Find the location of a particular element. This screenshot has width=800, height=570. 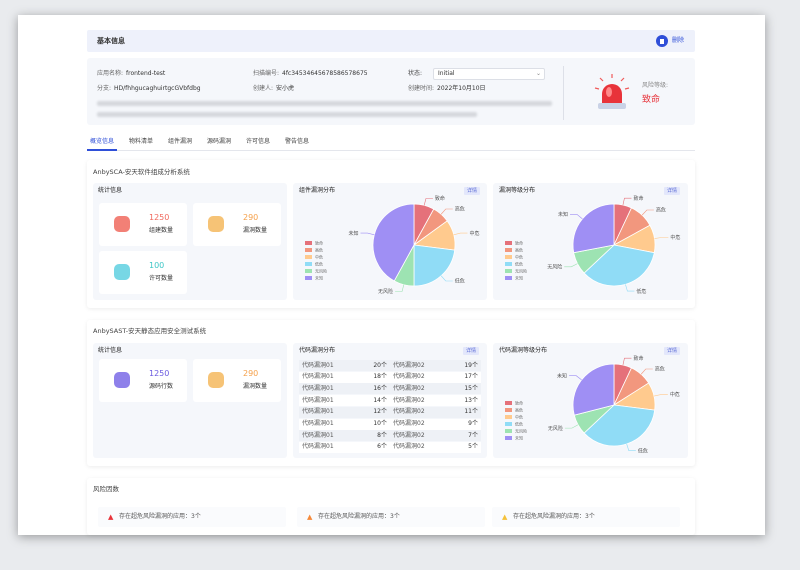

field-value: HD/fhhgucaghuirtgcGVbfdbg is located at coordinates (157, 88).